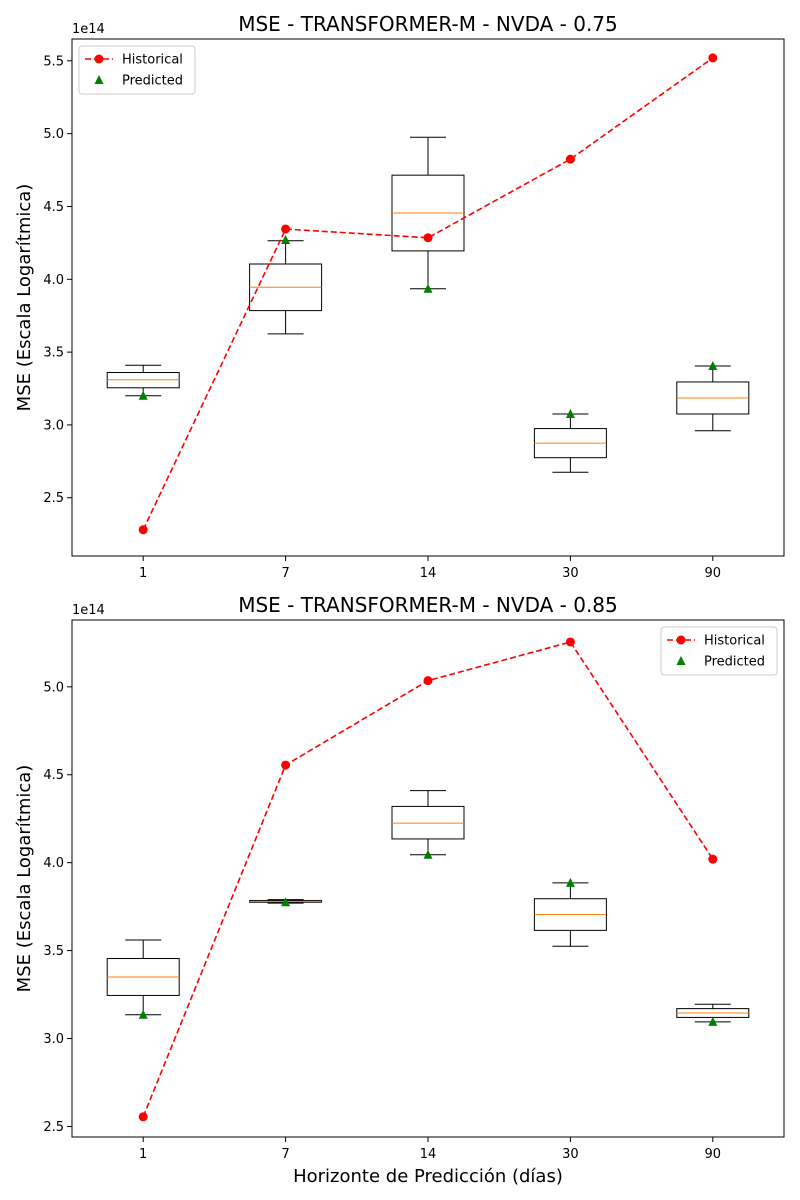 The height and width of the screenshot is (1200, 800). What do you see at coordinates (428, 605) in the screenshot?
I see `chart-title: MSE - TRANSFORMER-M - NVDA - 0.85` at bounding box center [428, 605].